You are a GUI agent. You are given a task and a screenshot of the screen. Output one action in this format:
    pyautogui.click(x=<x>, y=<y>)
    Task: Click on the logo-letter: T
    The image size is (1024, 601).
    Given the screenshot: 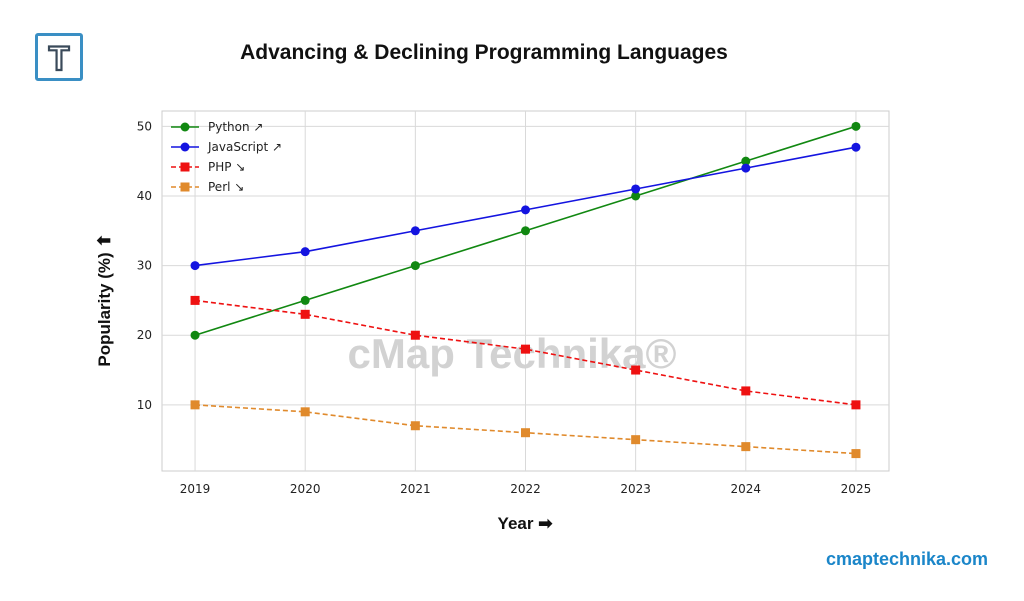 What is the action you would take?
    pyautogui.click(x=59, y=59)
    